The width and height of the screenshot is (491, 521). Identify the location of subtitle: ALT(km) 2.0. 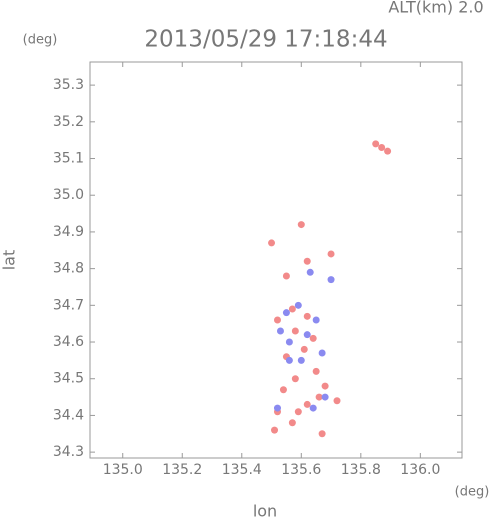
(435, 8).